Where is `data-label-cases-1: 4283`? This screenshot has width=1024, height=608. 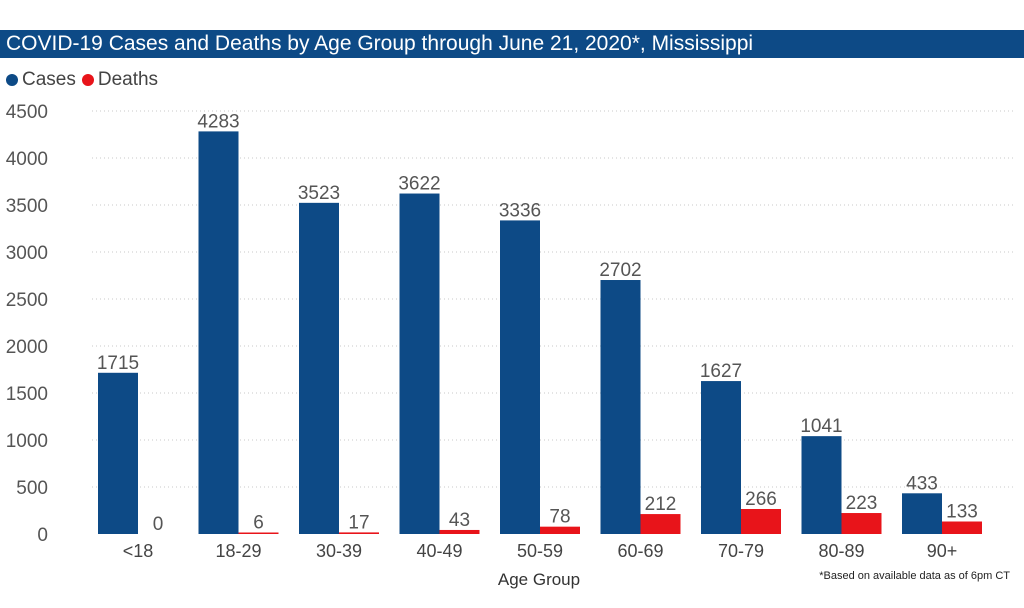
data-label-cases-1: 4283 is located at coordinates (218, 121).